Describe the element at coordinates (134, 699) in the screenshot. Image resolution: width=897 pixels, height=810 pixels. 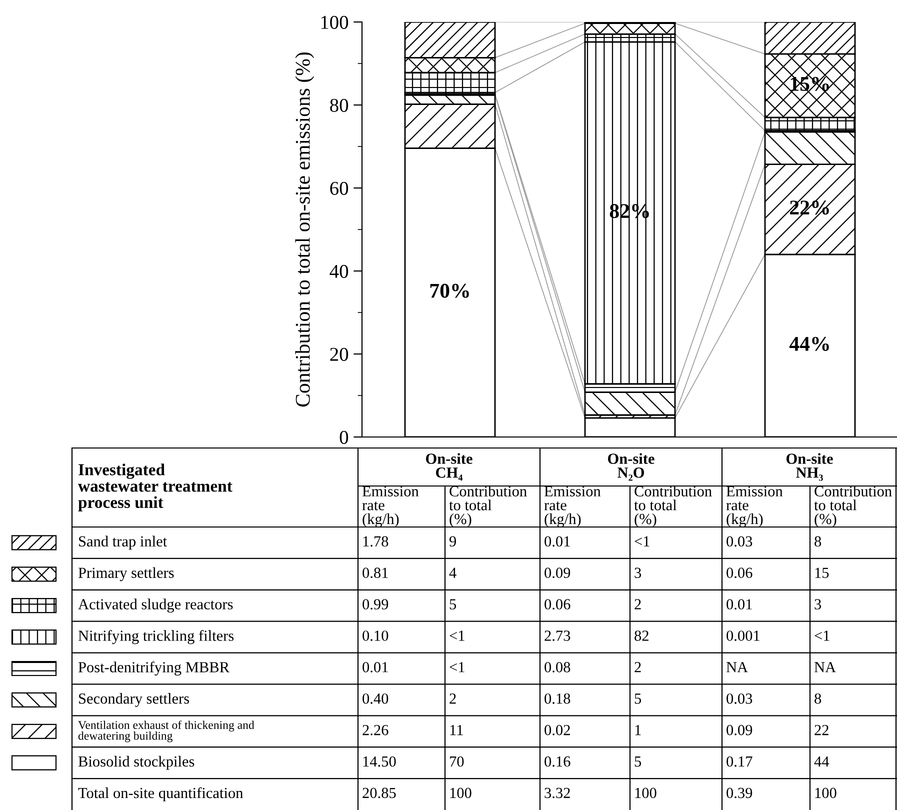
I see `legend-label: Secondary settlers` at that location.